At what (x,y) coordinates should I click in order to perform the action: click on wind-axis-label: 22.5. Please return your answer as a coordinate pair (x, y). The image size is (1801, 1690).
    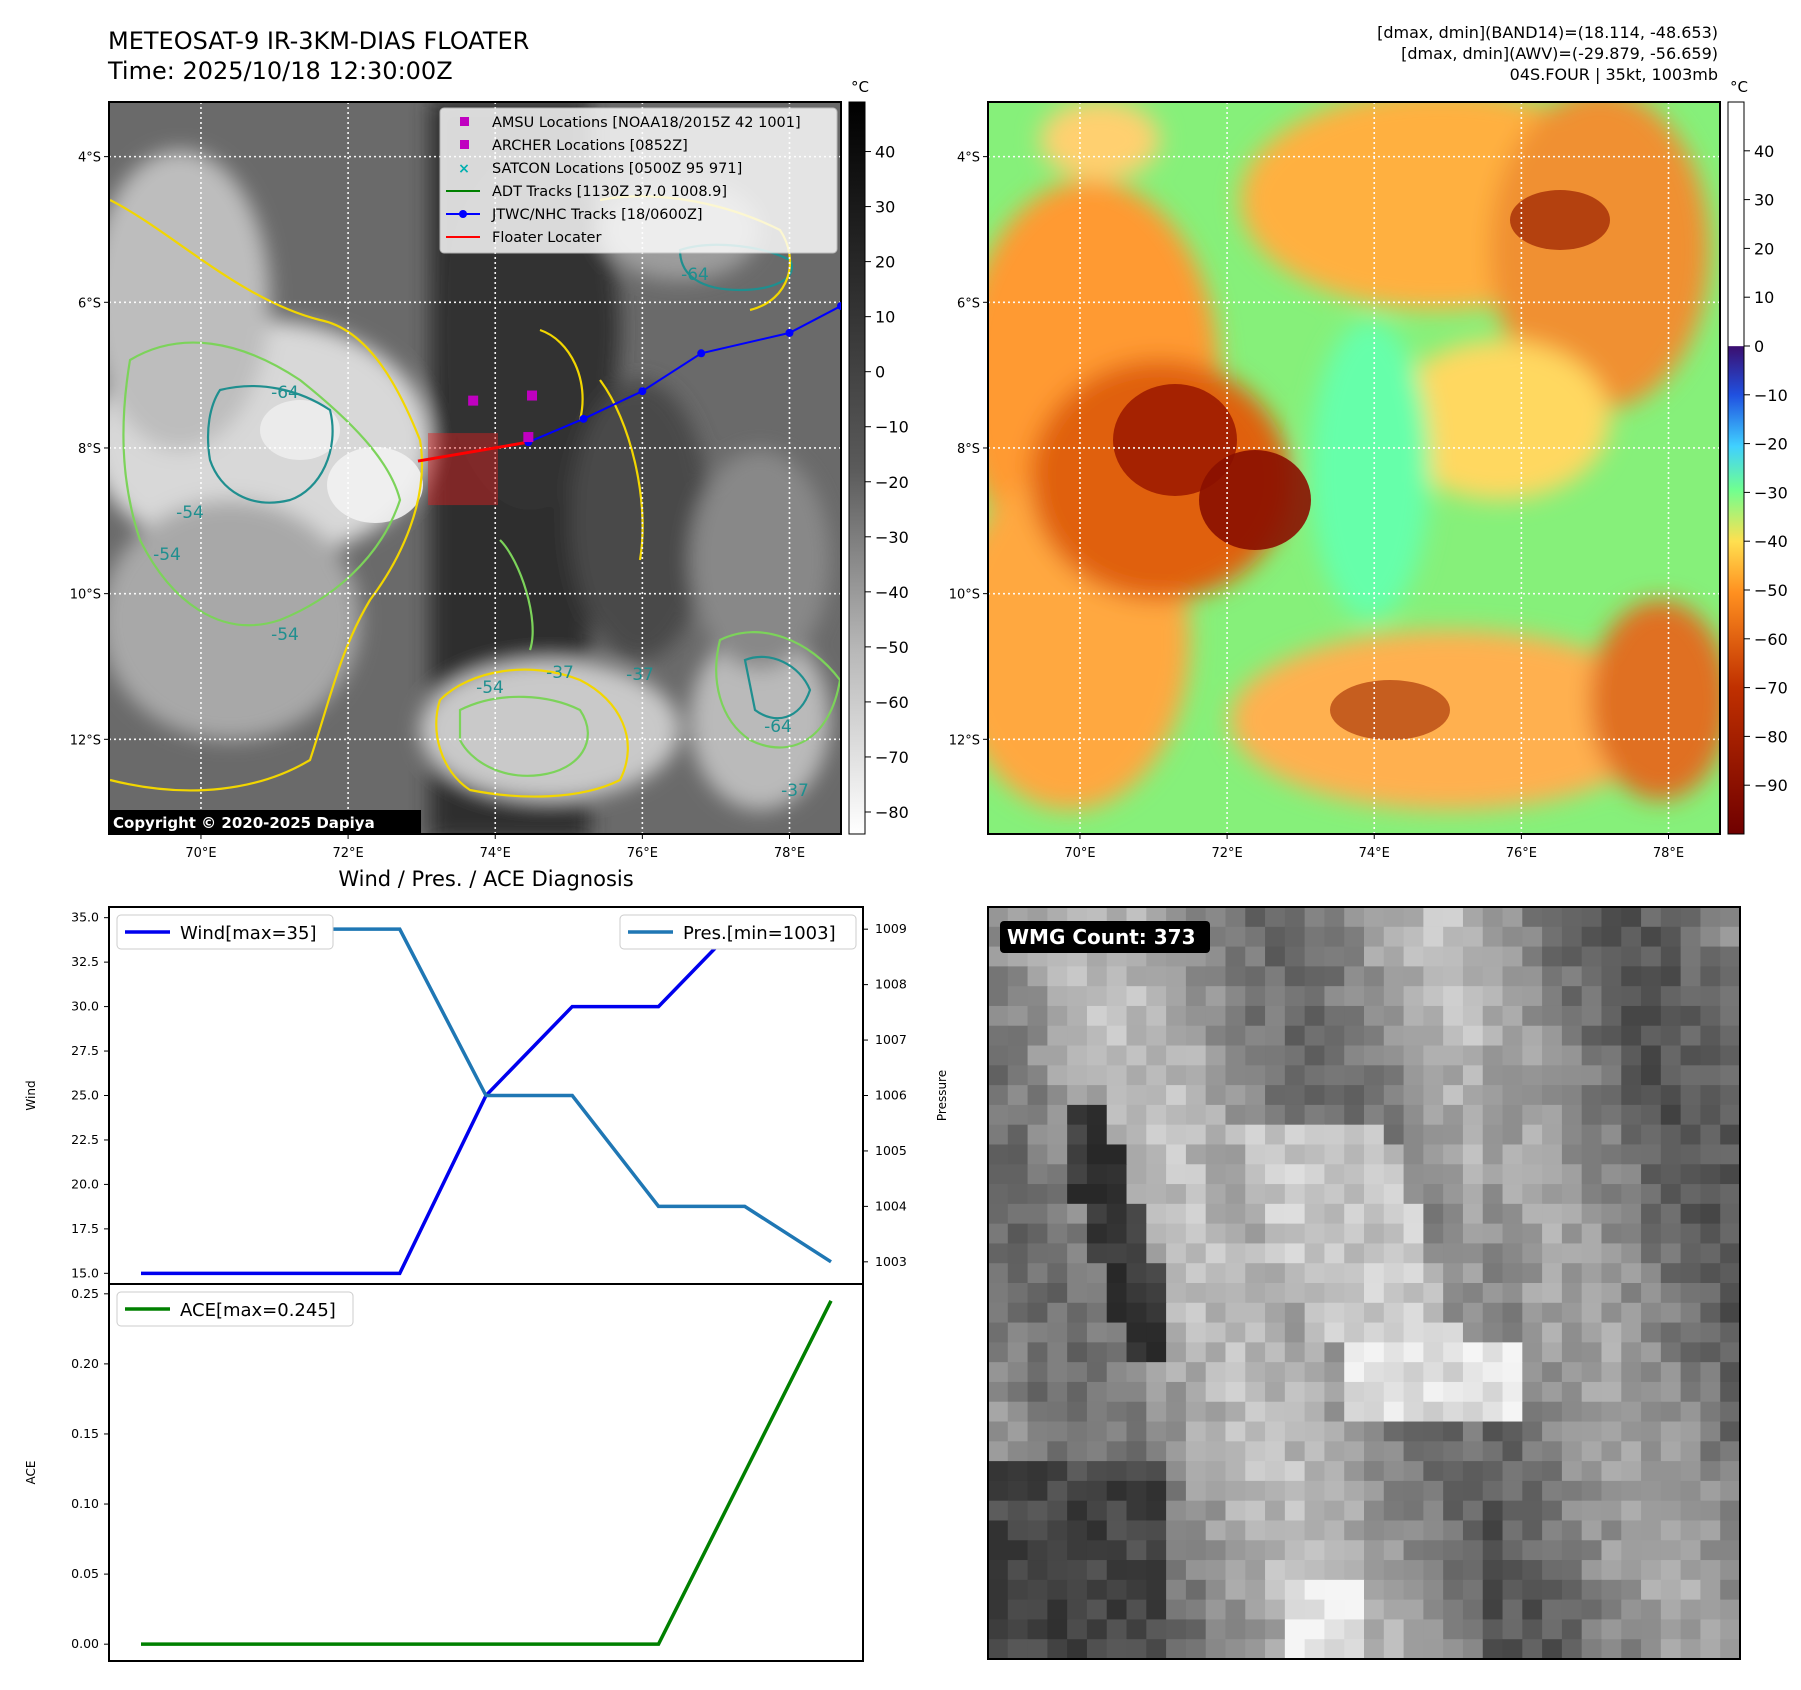
    Looking at the image, I should click on (85, 1139).